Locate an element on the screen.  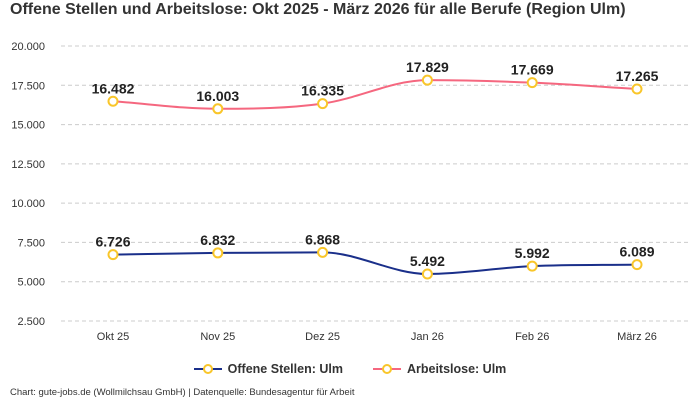
y-tick-label: 5.000 is located at coordinates (31, 283).